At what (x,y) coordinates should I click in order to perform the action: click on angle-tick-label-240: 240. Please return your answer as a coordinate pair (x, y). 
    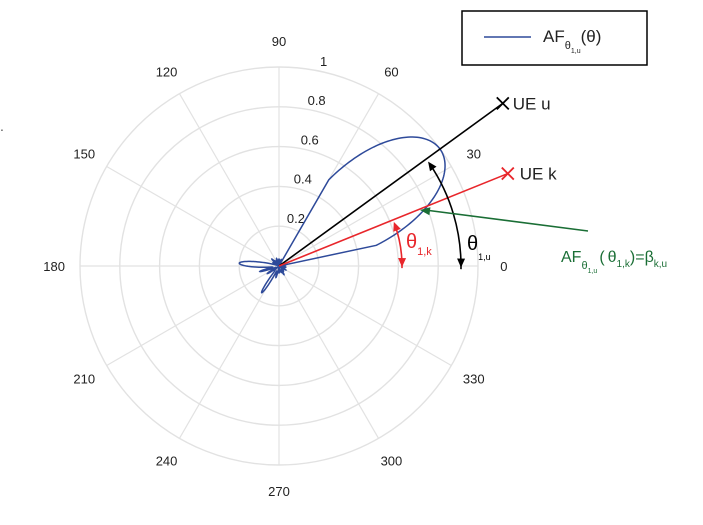
    Looking at the image, I should click on (167, 461).